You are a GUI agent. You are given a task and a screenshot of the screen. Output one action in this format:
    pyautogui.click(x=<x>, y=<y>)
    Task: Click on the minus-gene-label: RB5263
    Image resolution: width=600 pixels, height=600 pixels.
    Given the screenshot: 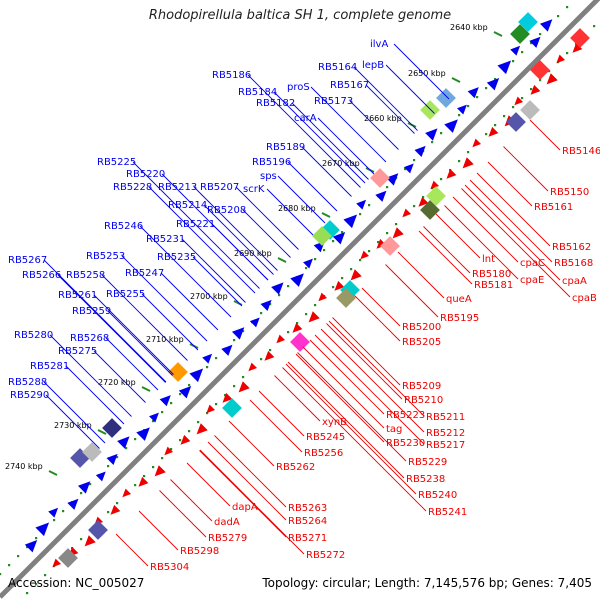 What is the action you would take?
    pyautogui.click(x=307, y=508)
    